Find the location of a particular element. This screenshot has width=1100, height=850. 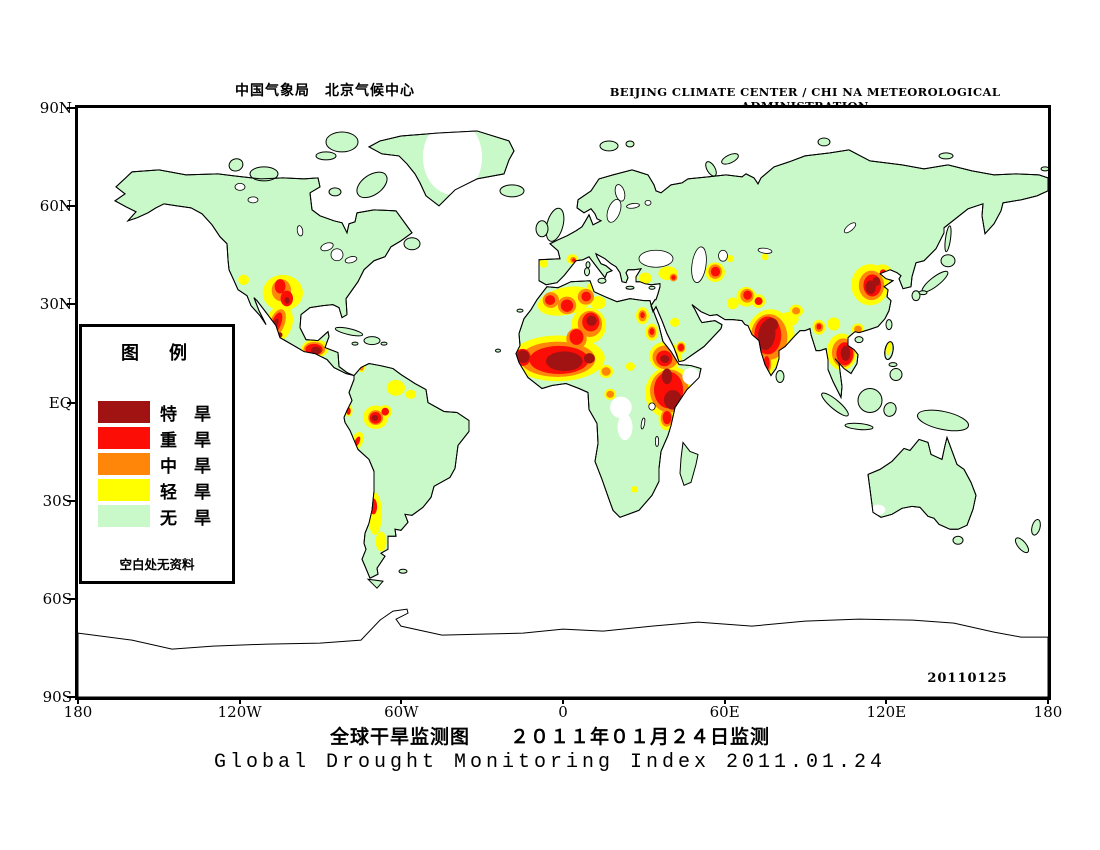

map-title-chinese: 全球干旱监测图 ２０１１年０１月２４日监测 is located at coordinates (549, 737).